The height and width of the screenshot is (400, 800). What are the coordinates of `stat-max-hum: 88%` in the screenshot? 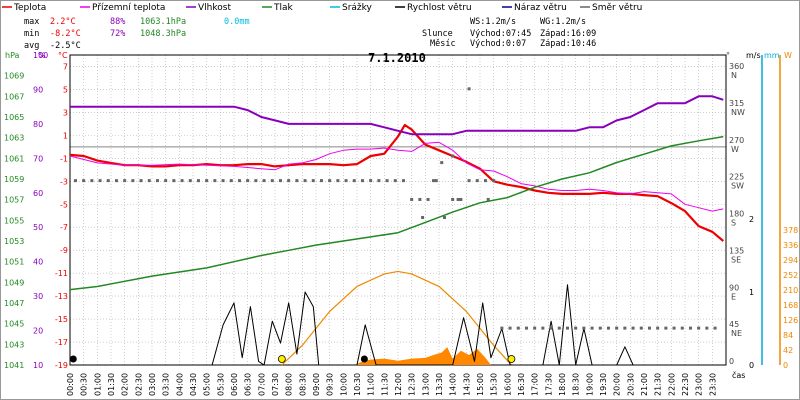 It's located at (117, 22).